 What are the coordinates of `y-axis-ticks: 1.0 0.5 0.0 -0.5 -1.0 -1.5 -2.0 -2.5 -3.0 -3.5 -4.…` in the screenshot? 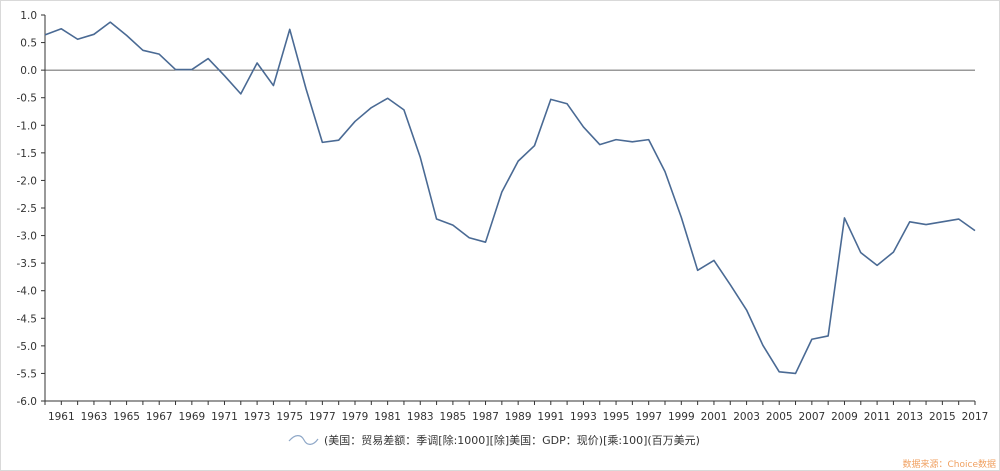 It's located at (31, 209).